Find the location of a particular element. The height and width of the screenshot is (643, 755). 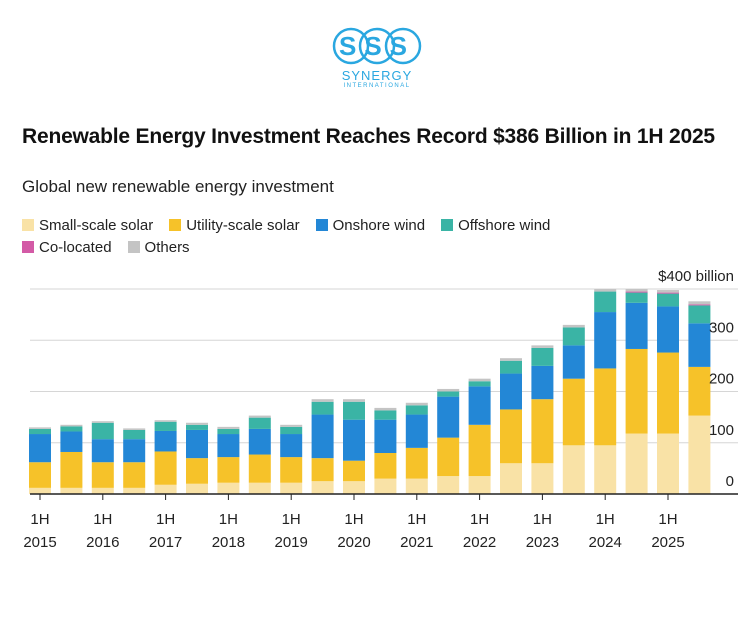

x-tick-label: 2022 is located at coordinates (479, 542).